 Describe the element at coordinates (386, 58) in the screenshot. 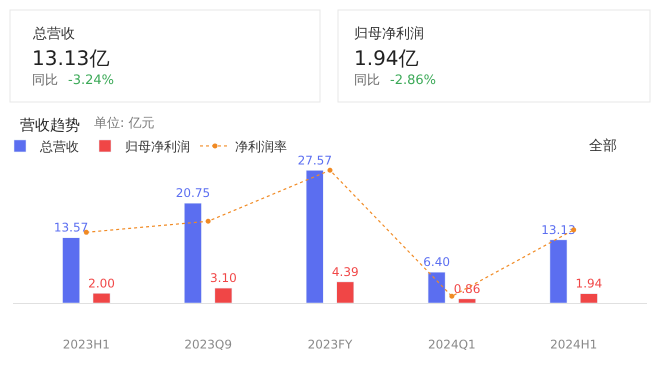

I see `text: 1.94亿` at that location.